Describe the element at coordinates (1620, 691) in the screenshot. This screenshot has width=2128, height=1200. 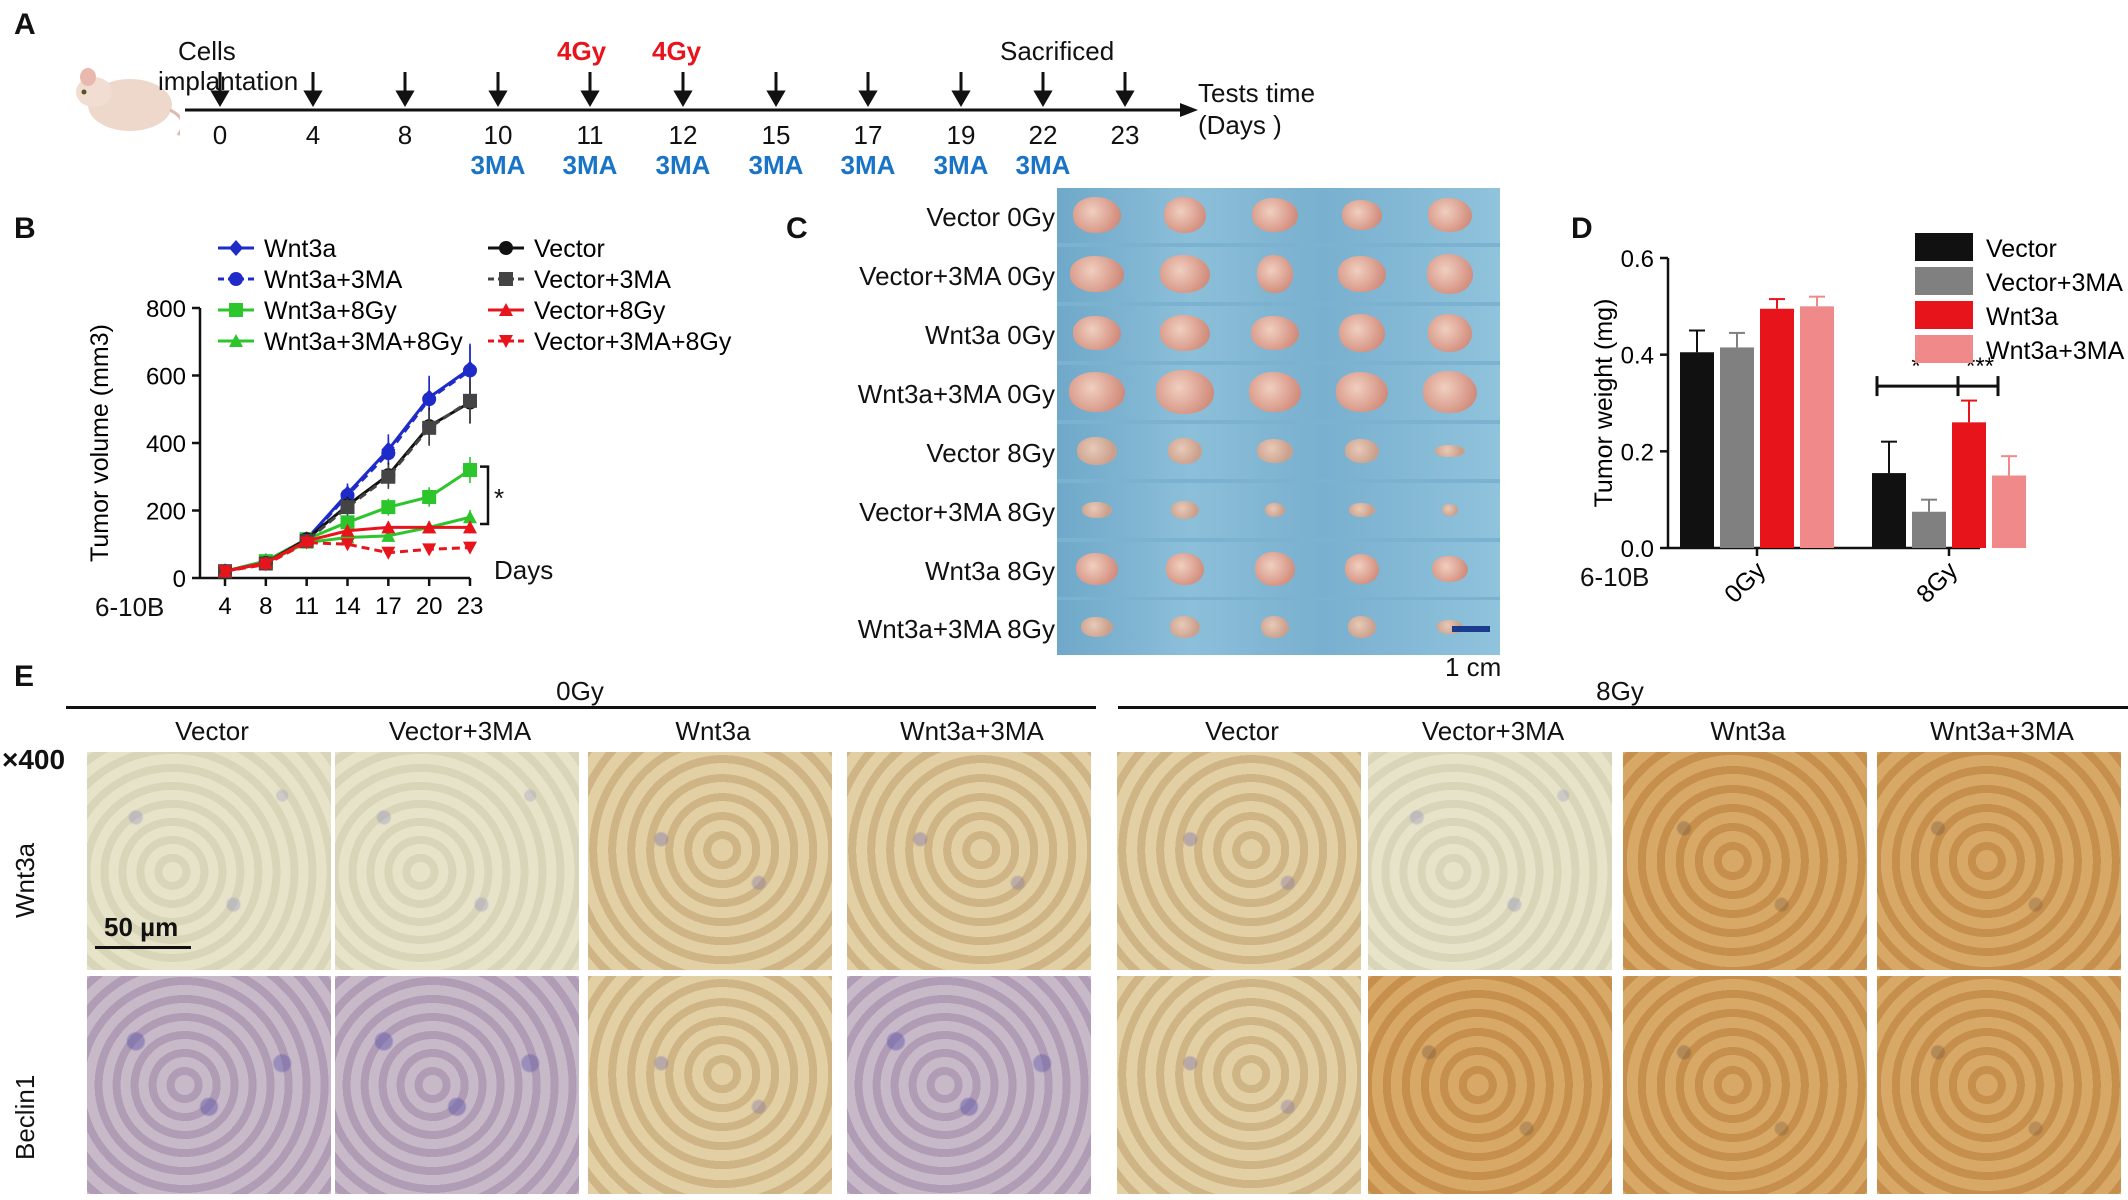
I see `group-label-8gy: 8Gy` at that location.